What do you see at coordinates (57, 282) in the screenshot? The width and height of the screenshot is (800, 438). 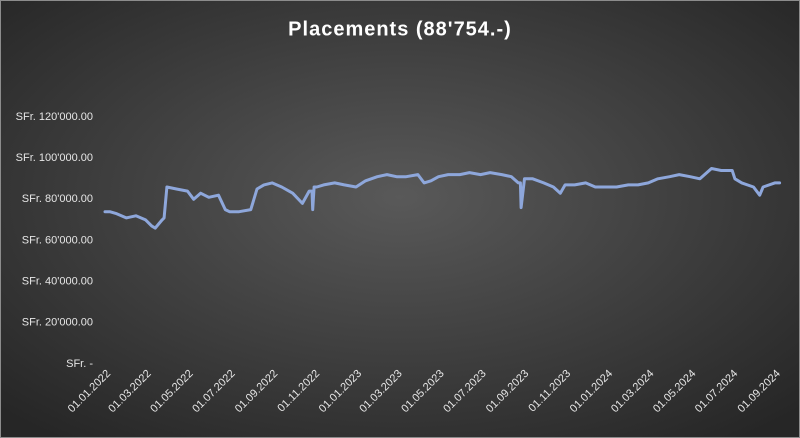 I see `y-tick-label: SFr. 40'000.00` at bounding box center [57, 282].